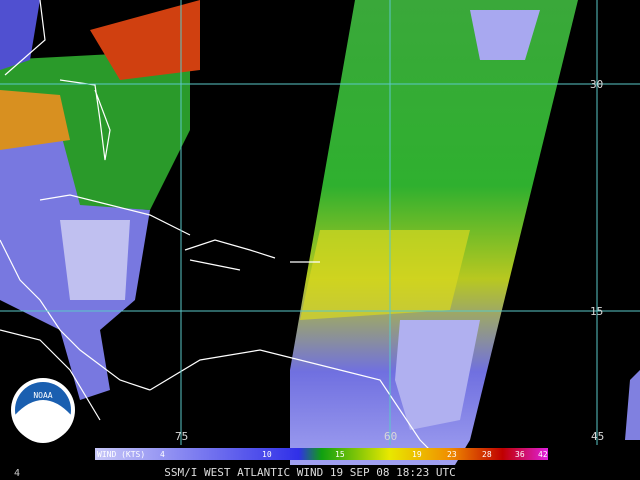 Image resolution: width=640 pixels, height=480 pixels. I want to click on lat-label: 15, so click(596, 311).